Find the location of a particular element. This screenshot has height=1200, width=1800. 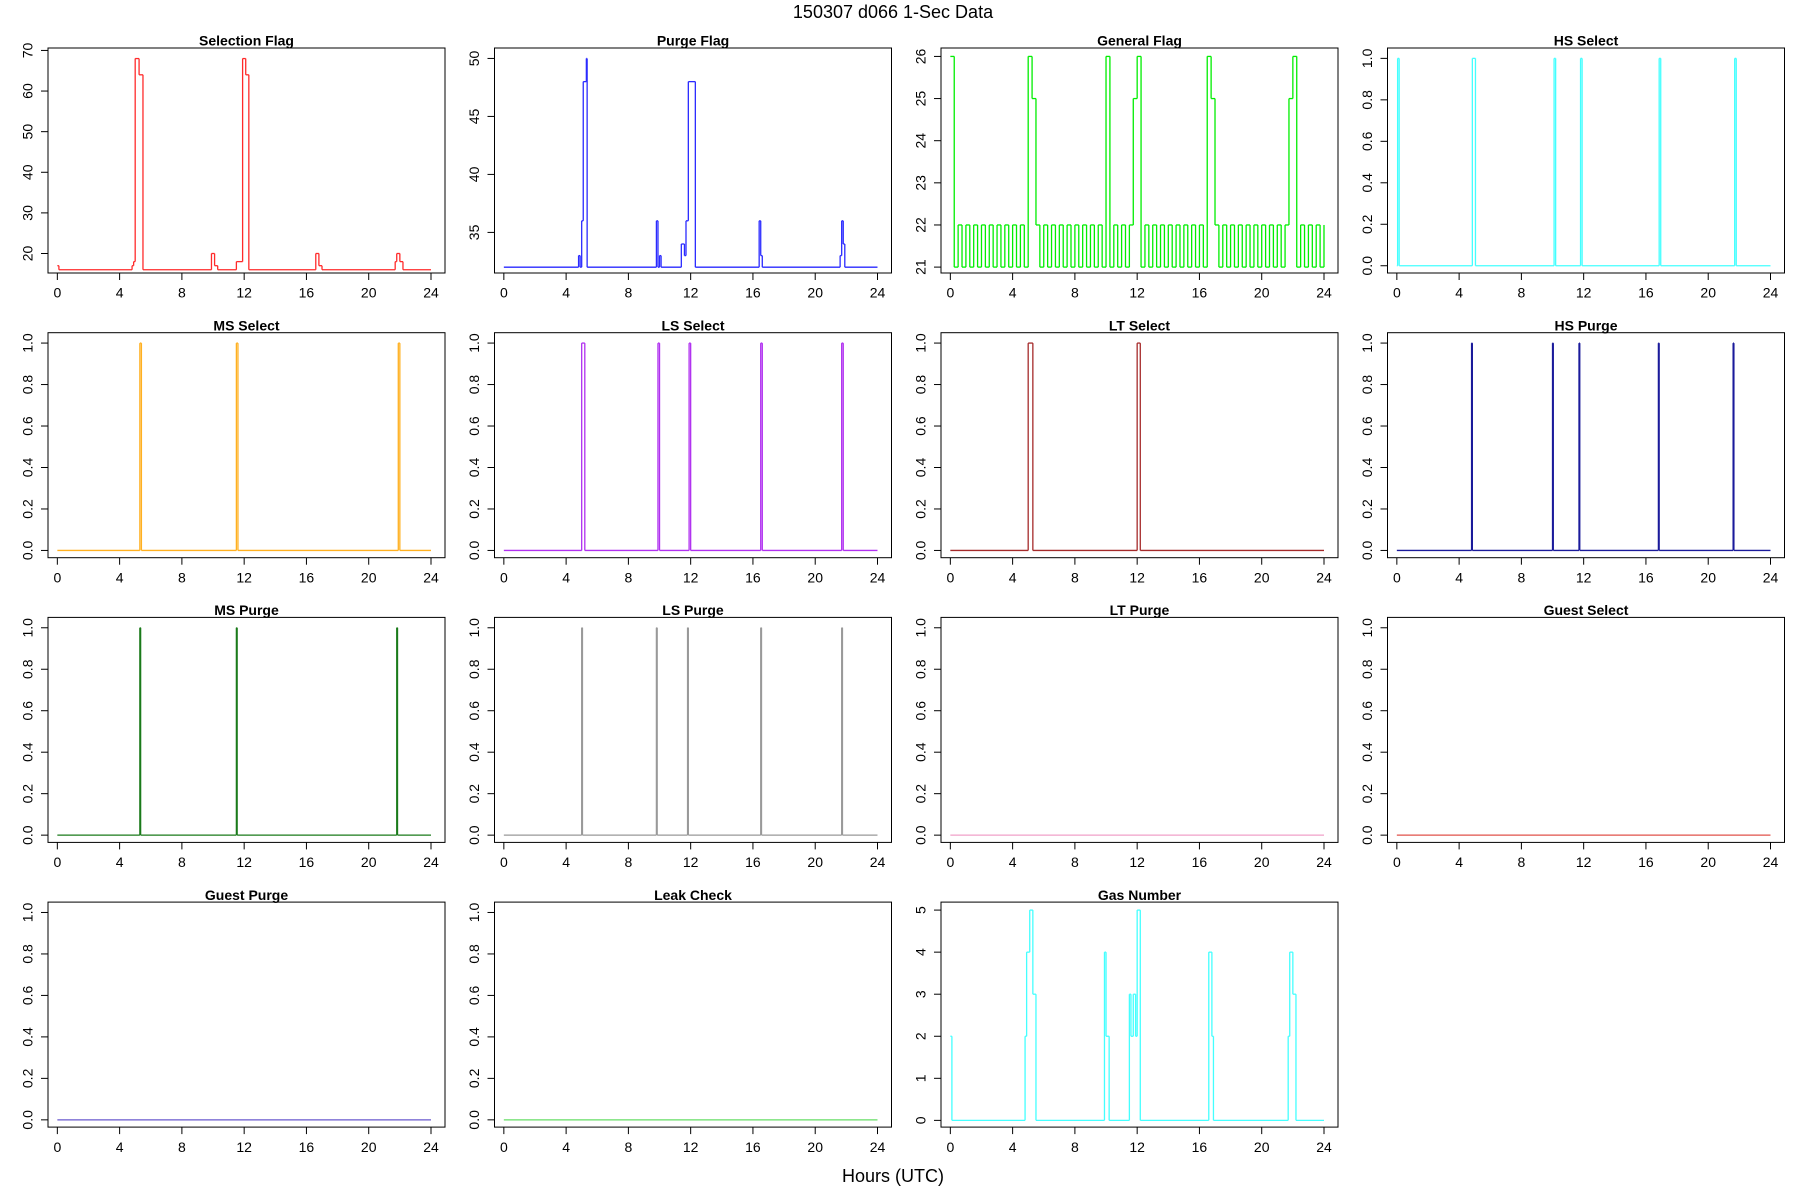

panel-title: MS Purge is located at coordinates (246, 610).